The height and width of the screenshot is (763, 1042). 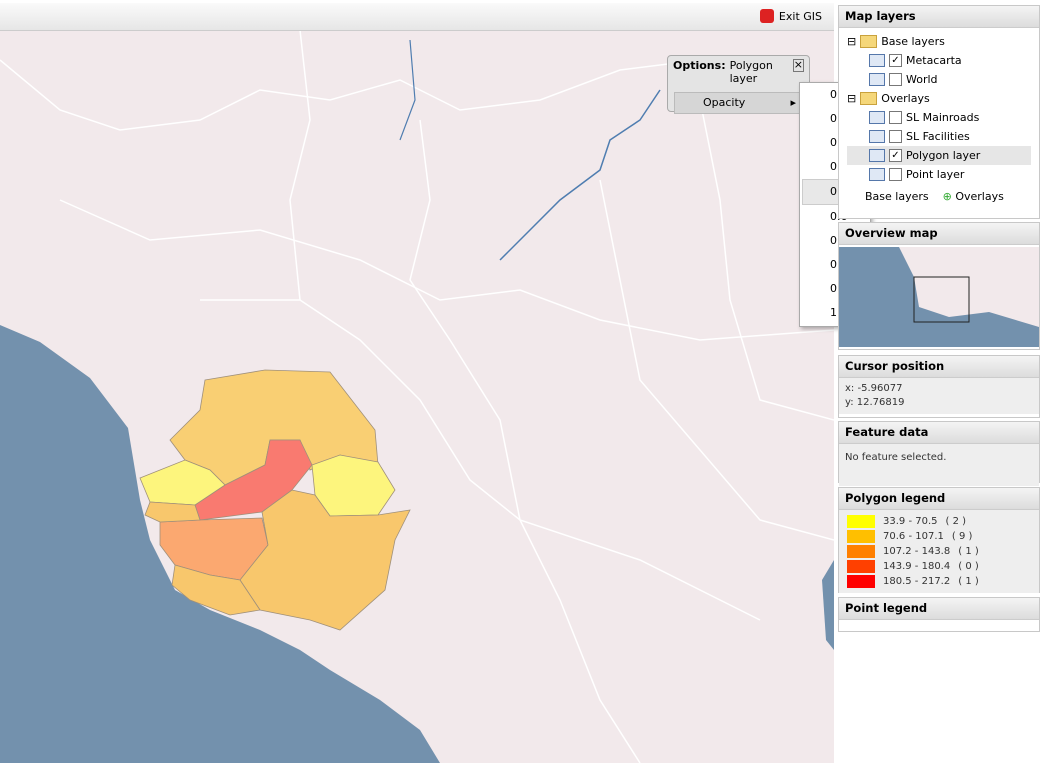 What do you see at coordinates (913, 536) in the screenshot?
I see `legend-range: 70.6 - 107.1` at bounding box center [913, 536].